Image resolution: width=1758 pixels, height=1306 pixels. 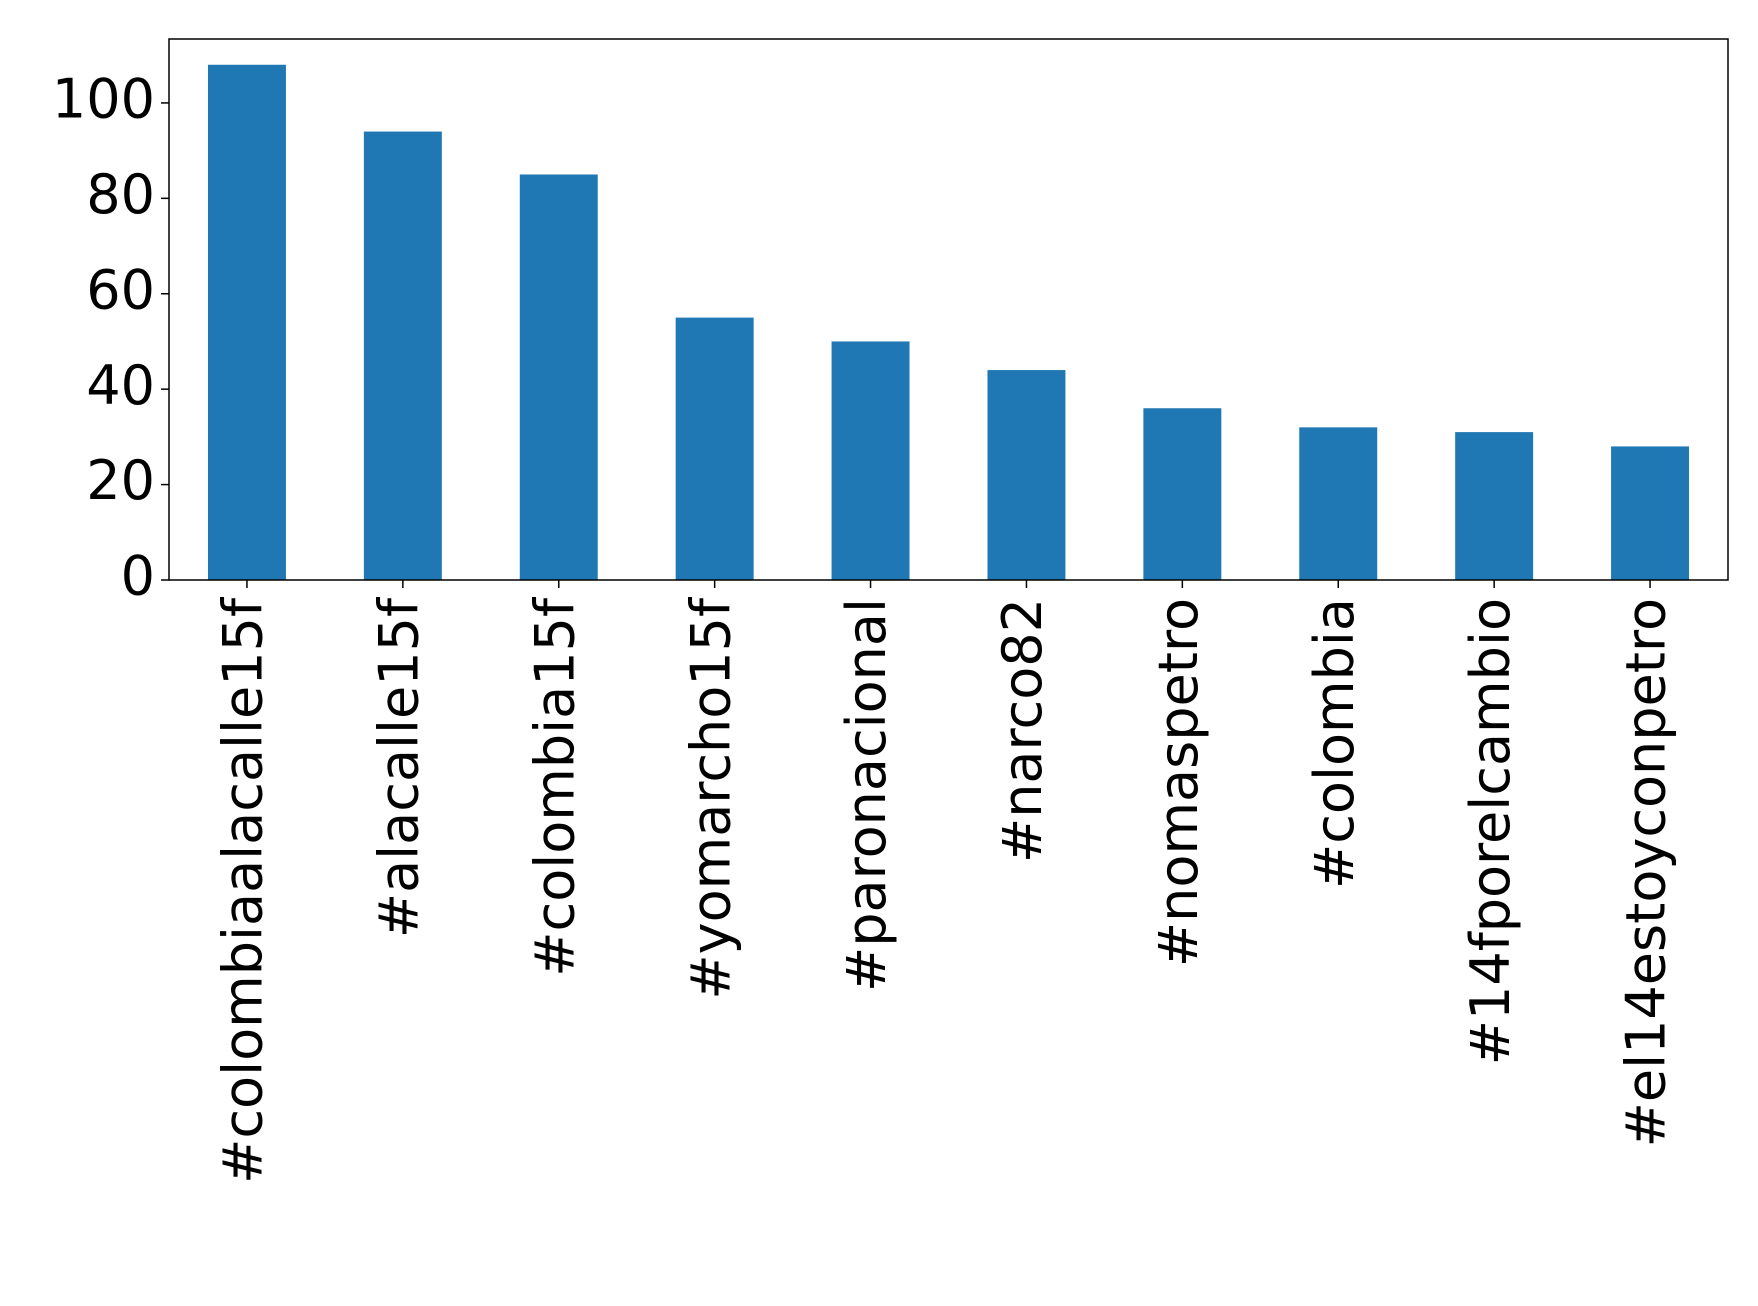 What do you see at coordinates (243, 890) in the screenshot?
I see `x-tick-label: #colombiaalacalle15f` at bounding box center [243, 890].